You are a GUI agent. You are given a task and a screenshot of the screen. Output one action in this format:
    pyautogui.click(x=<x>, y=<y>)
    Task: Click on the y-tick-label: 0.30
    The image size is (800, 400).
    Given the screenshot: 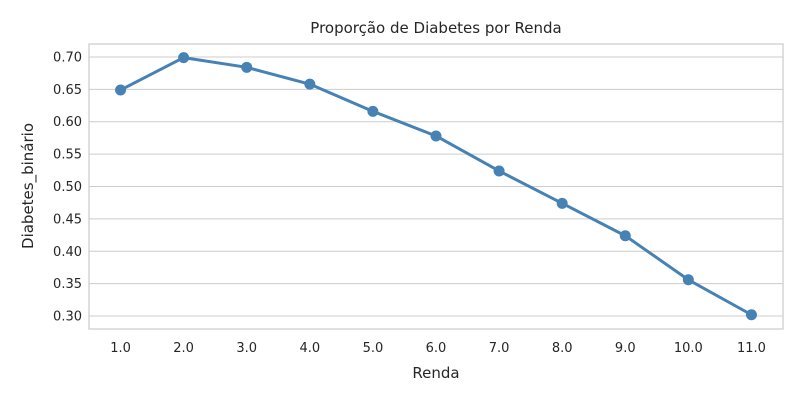 What is the action you would take?
    pyautogui.click(x=67, y=317)
    